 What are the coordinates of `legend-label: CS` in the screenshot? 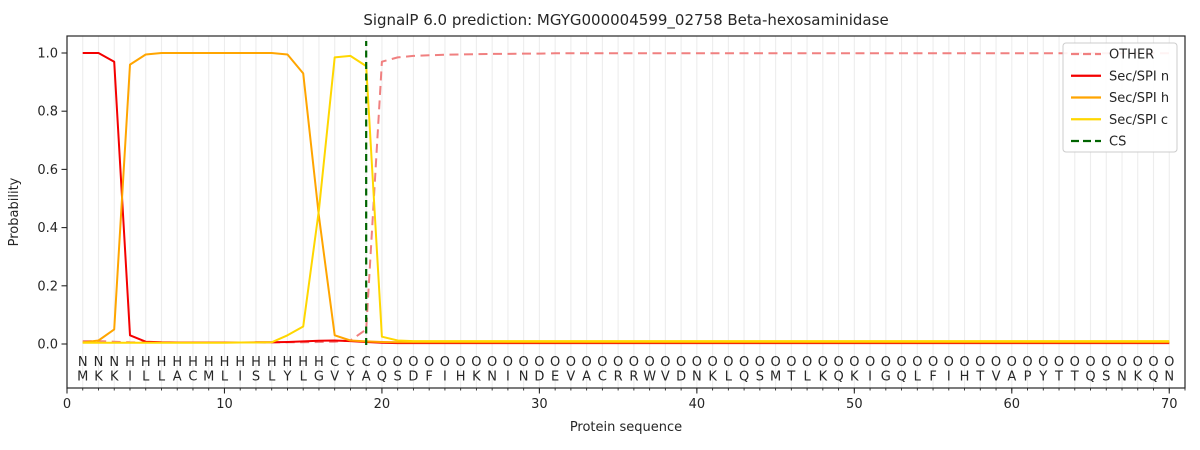 It's located at (1117, 142).